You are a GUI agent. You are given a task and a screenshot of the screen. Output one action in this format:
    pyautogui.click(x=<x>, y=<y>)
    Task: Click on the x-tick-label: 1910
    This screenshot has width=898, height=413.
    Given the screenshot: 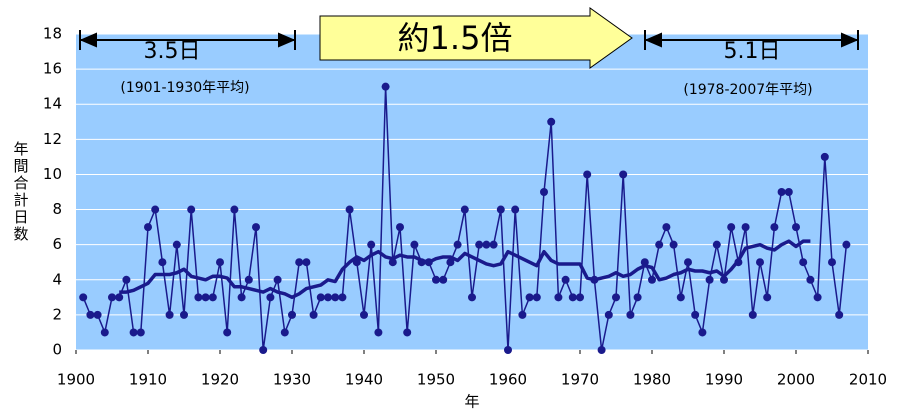 What is the action you would take?
    pyautogui.click(x=148, y=380)
    